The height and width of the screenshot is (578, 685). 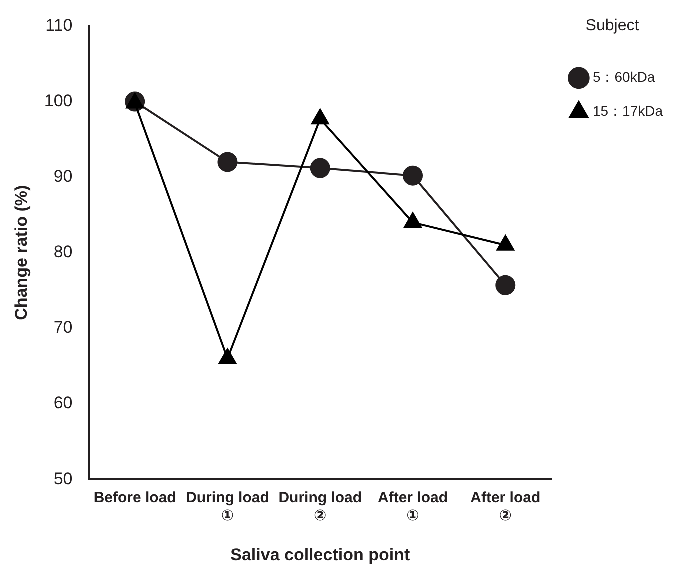 I want to click on y-tick-label: 70, so click(x=63, y=328).